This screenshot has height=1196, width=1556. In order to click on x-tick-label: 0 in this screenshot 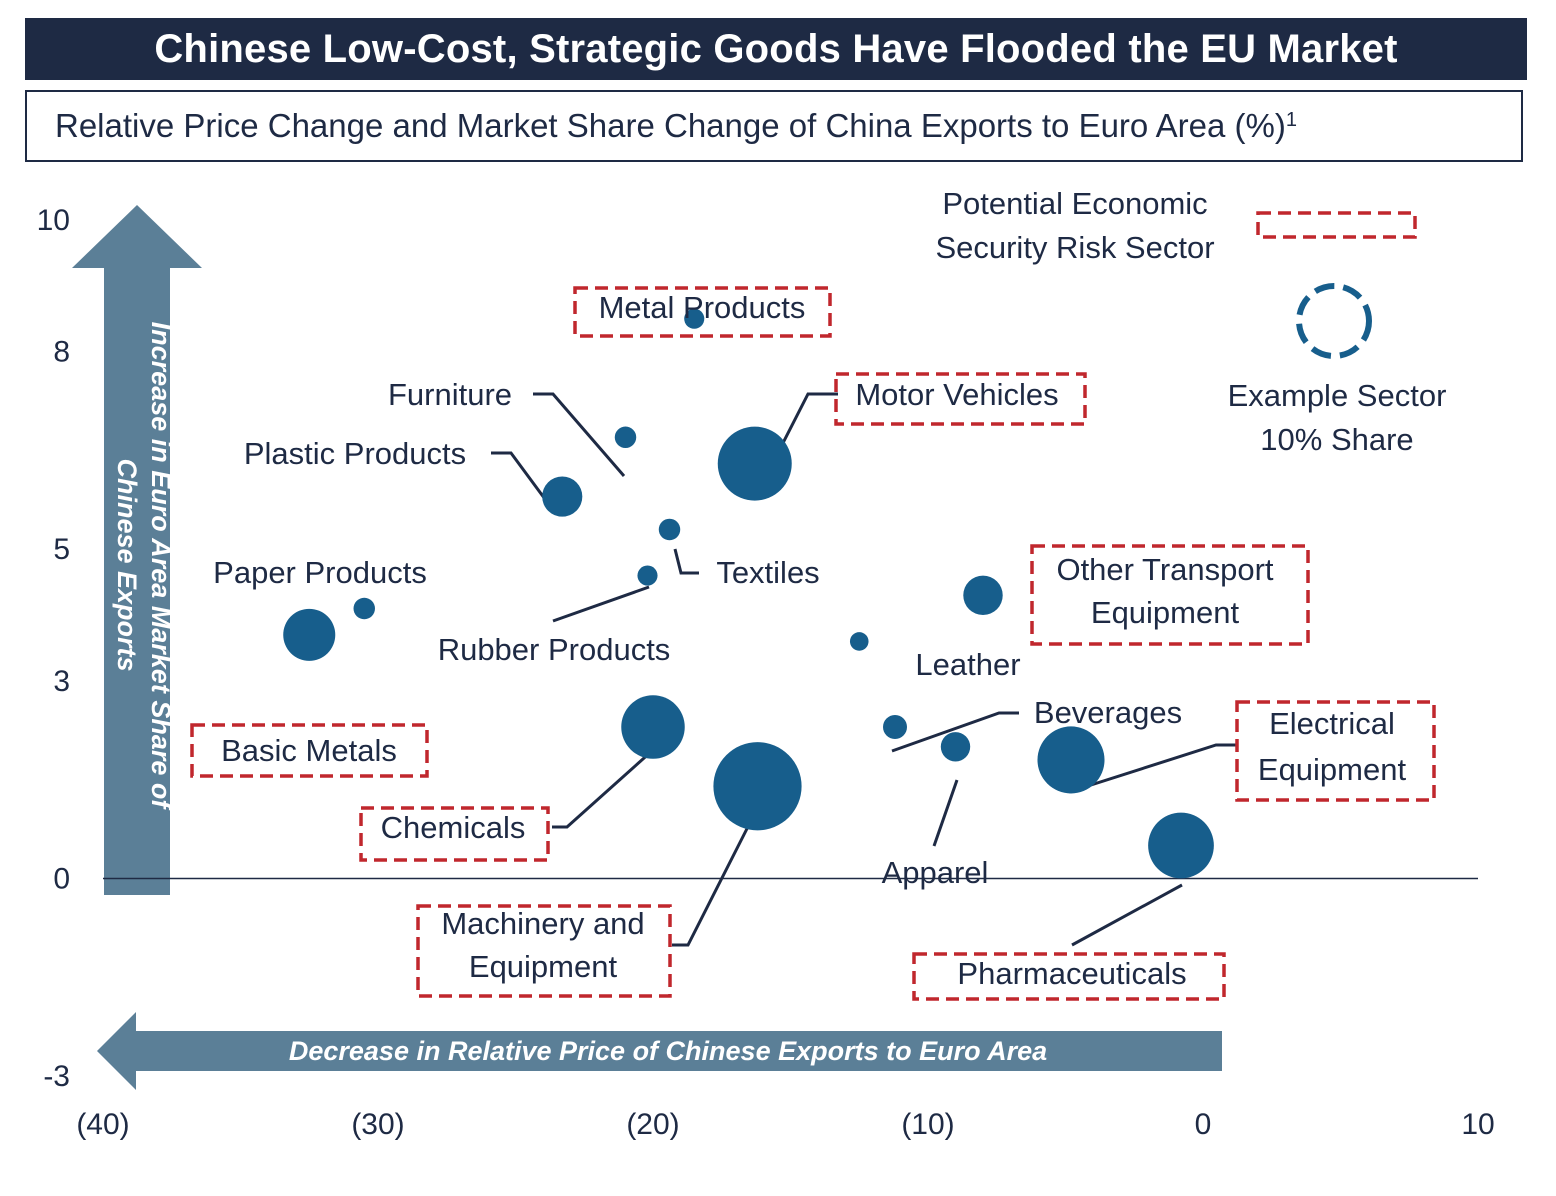, I will do `click(1203, 1124)`.